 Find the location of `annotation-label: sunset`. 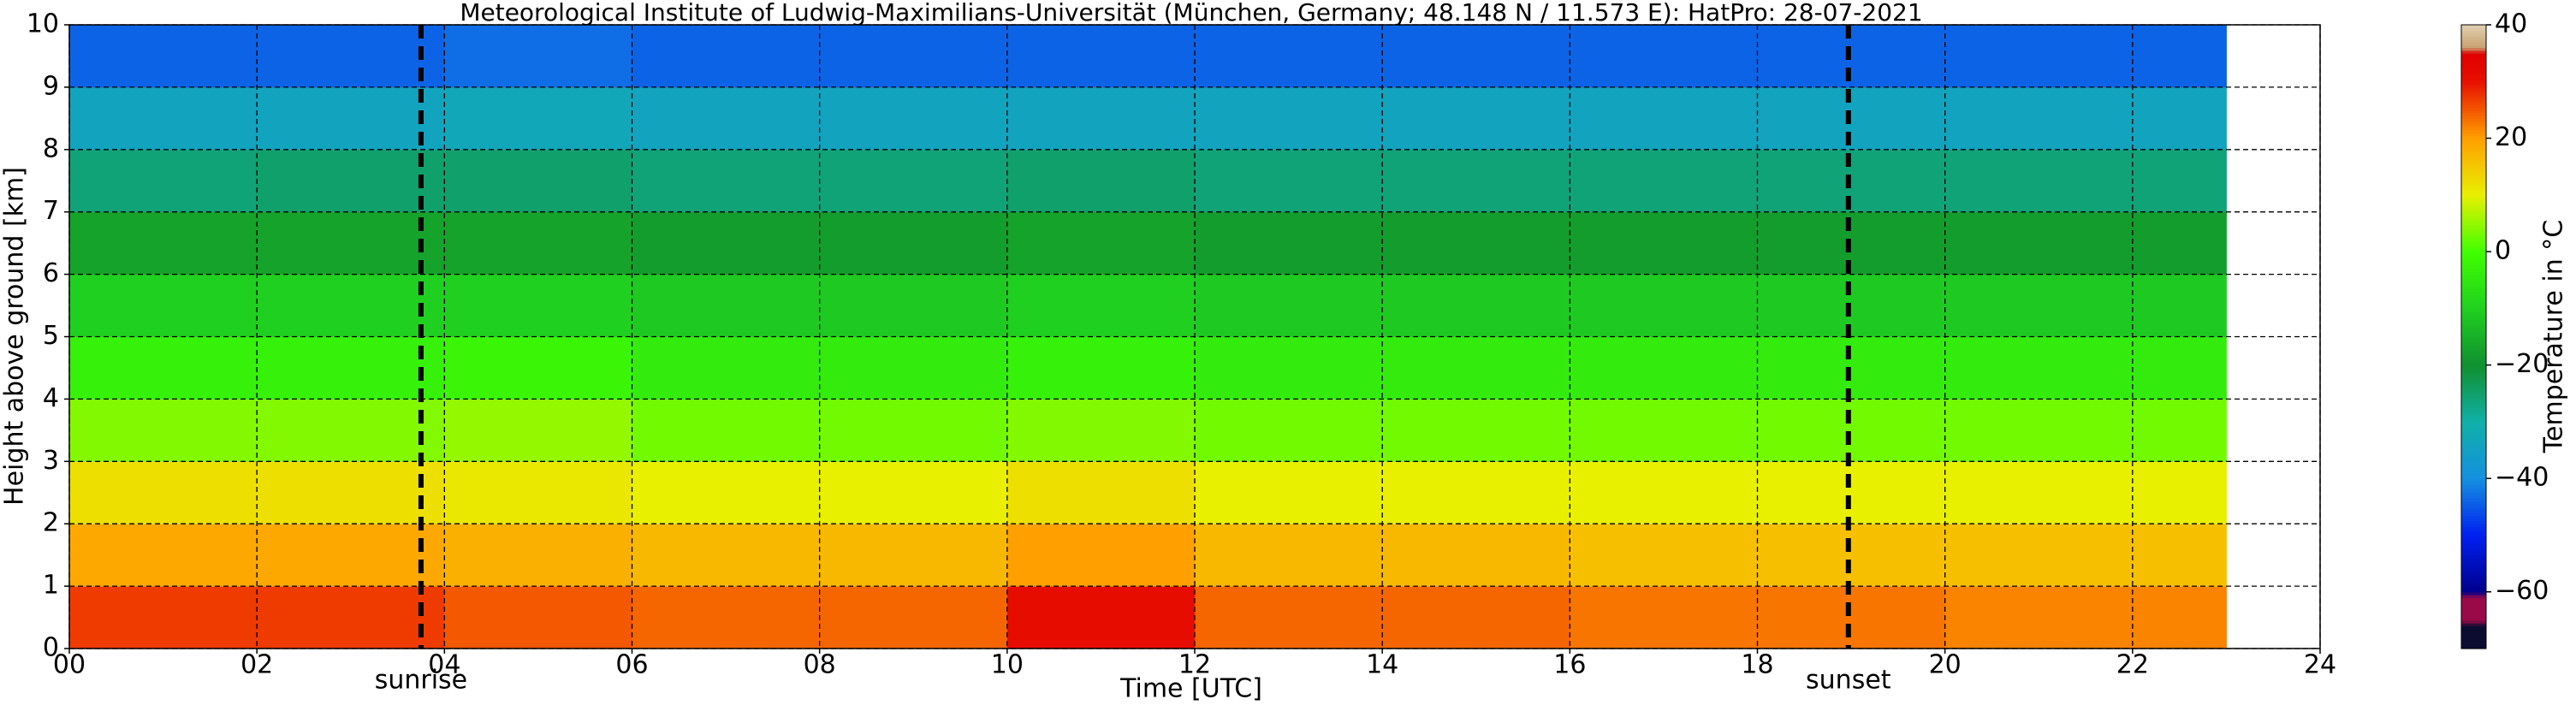

annotation-label: sunset is located at coordinates (1848, 681).